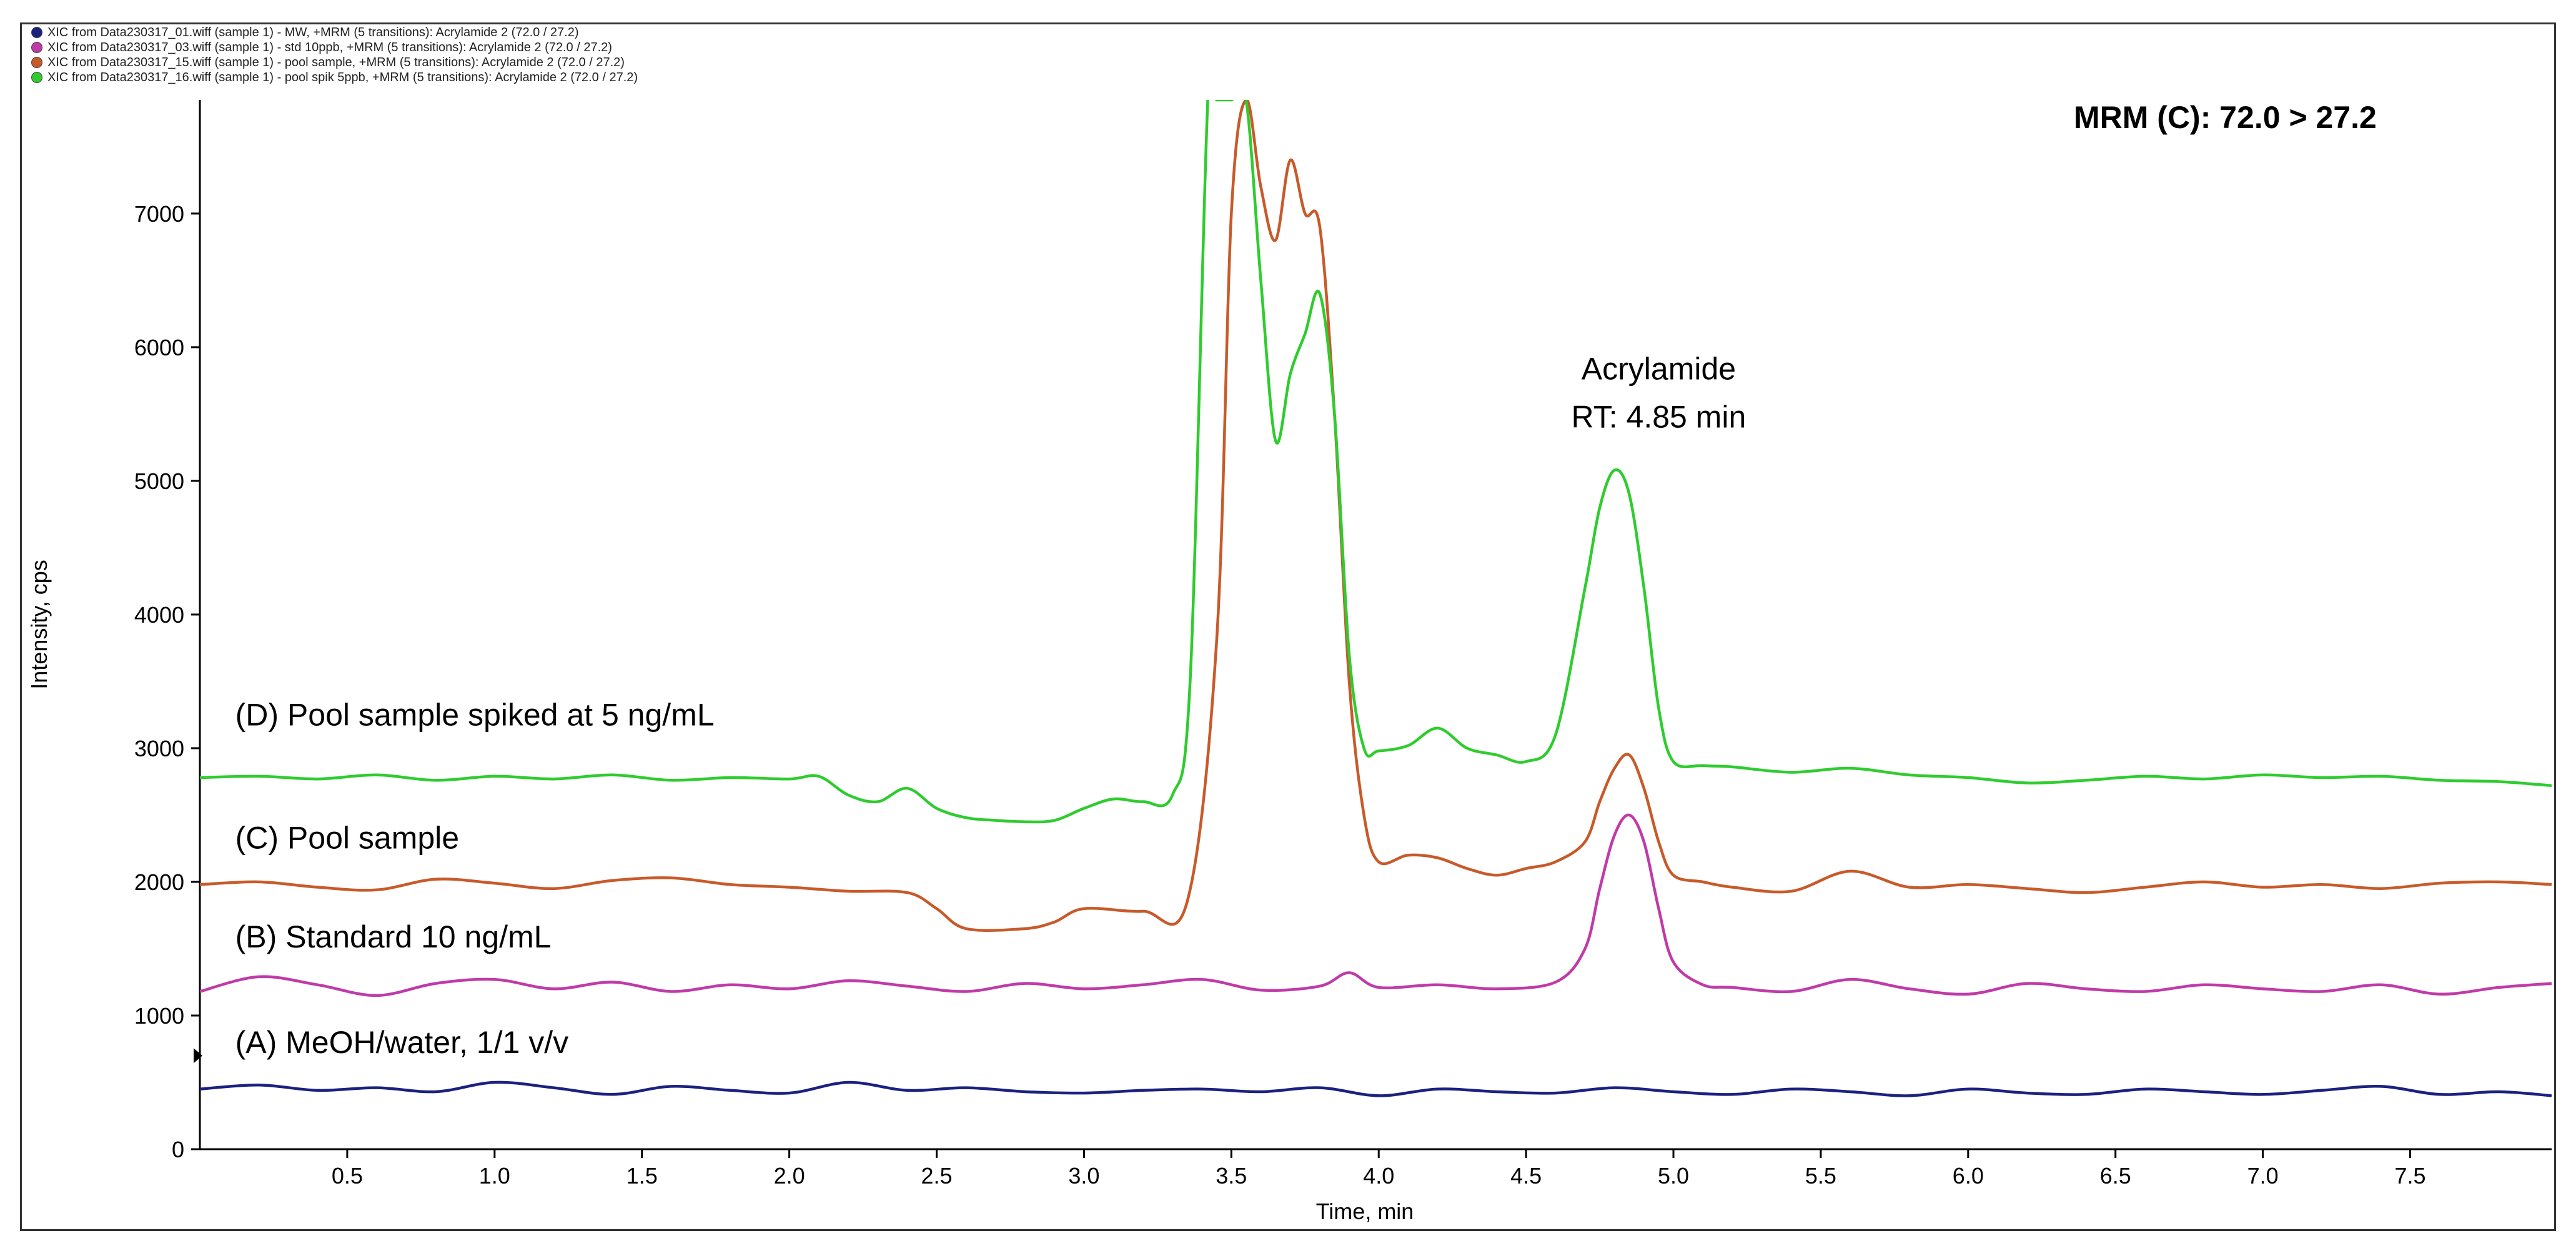 This screenshot has height=1251, width=2576. Describe the element at coordinates (1378, 1176) in the screenshot. I see `x-tick-label: 4.0` at that location.